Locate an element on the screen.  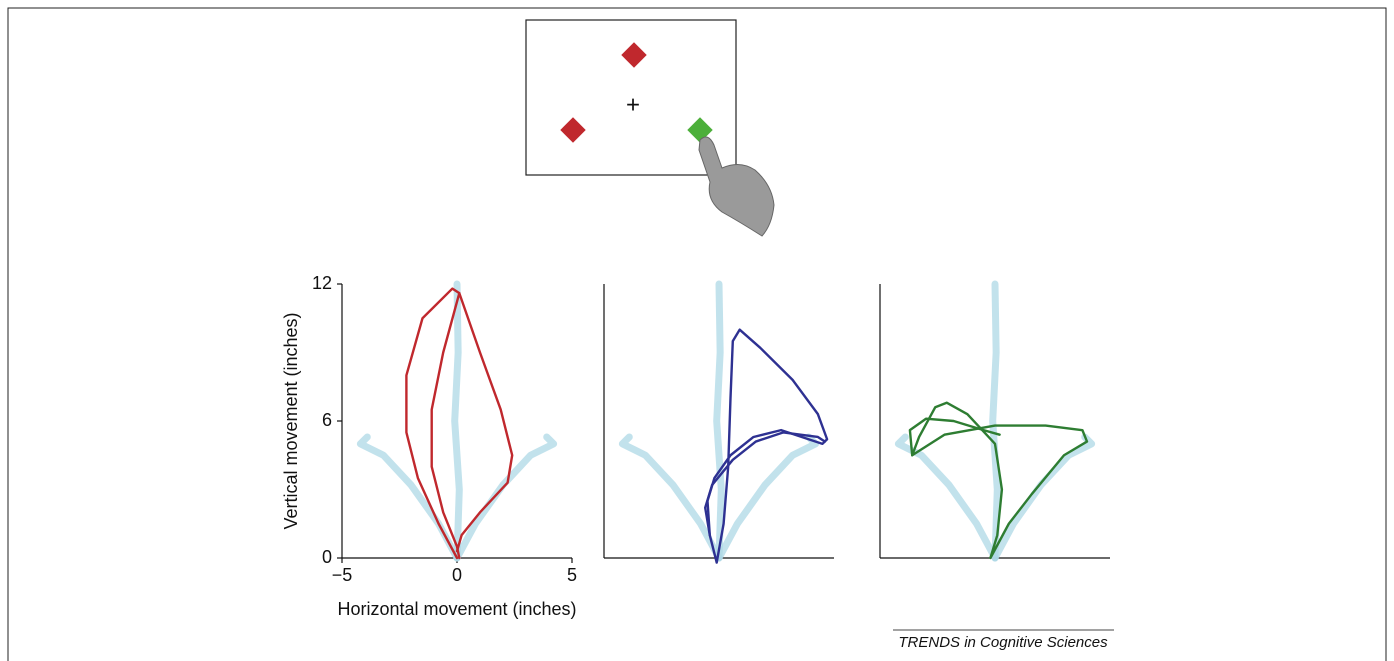
fixation-cross: + is located at coordinates (633, 104).